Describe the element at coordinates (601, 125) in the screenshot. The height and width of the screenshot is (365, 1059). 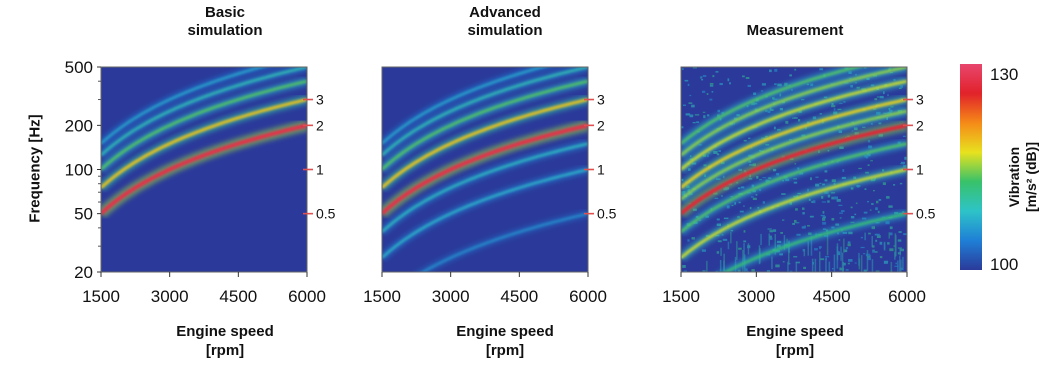
I see `order-label: 2` at that location.